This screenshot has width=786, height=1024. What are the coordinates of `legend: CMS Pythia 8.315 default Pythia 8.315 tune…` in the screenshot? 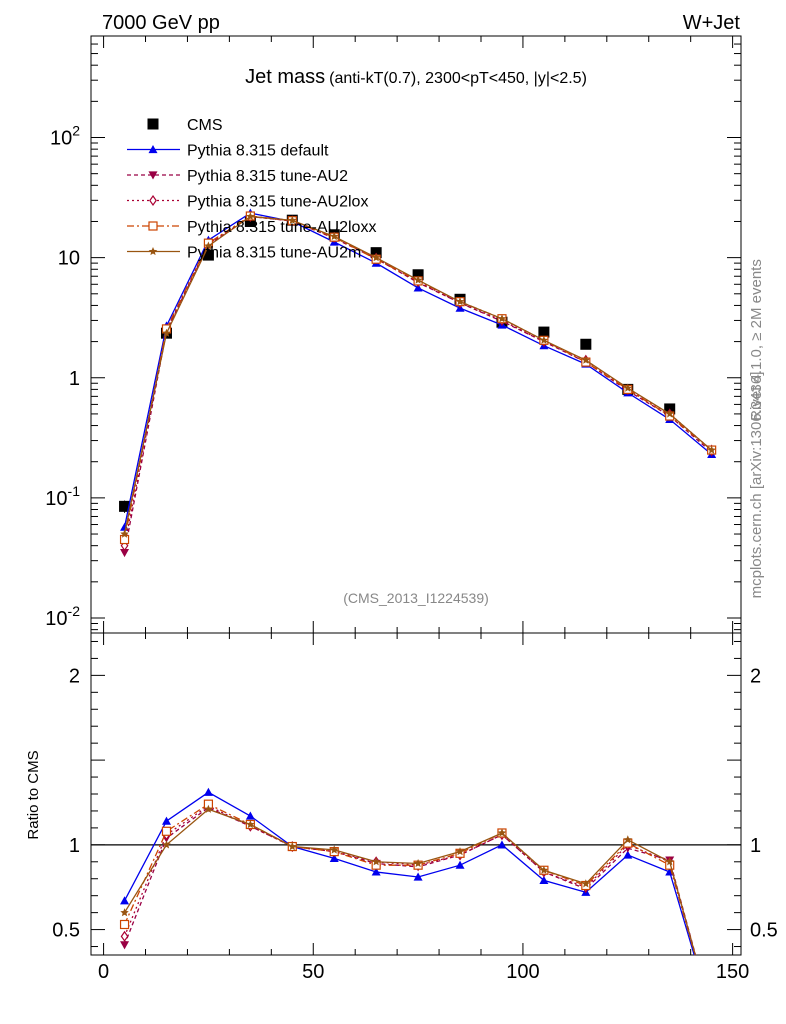 It's located at (251, 189).